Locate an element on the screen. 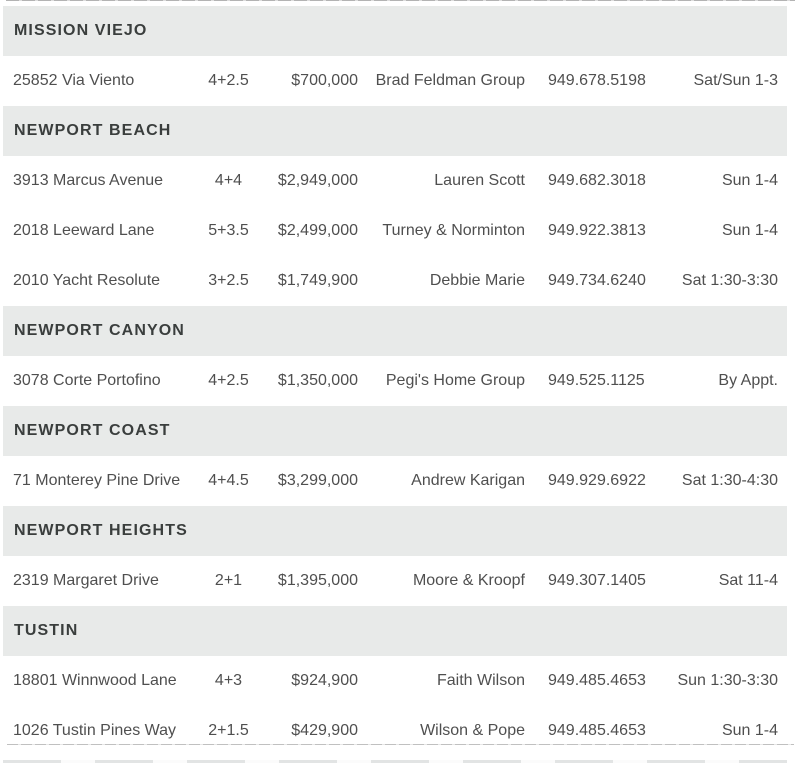 This screenshot has height=763, width=800. section-header: TUSTIN is located at coordinates (395, 631).